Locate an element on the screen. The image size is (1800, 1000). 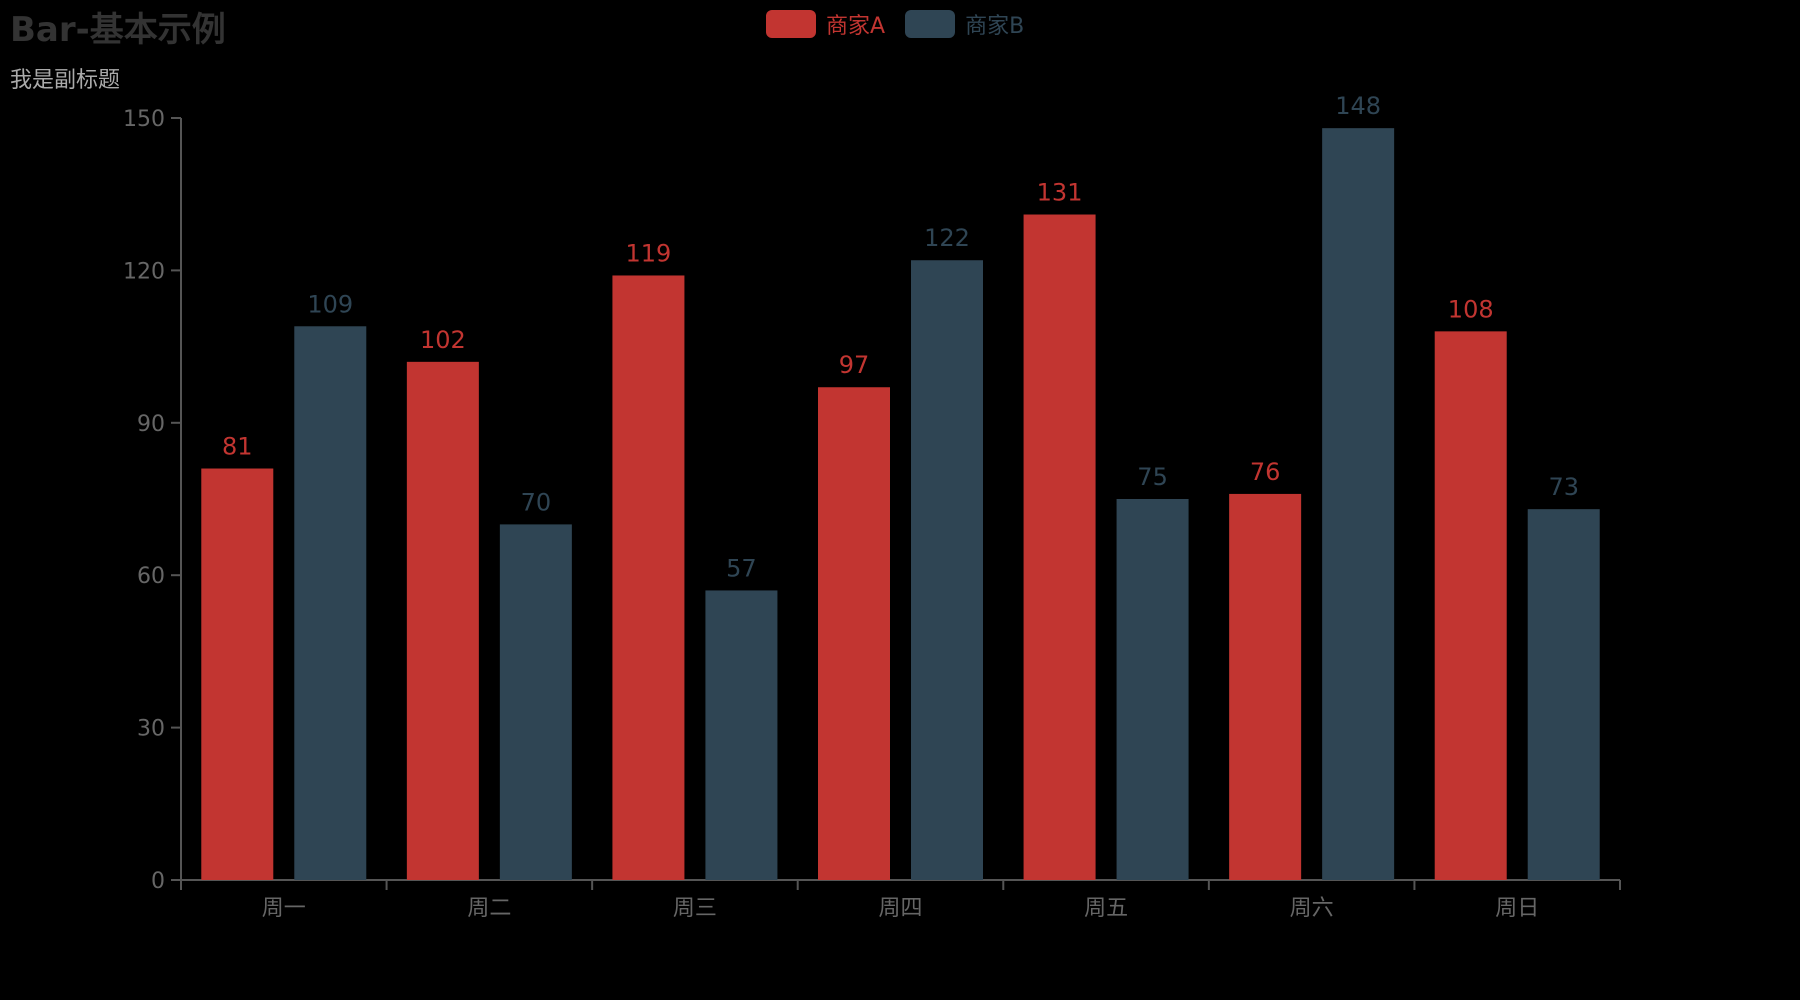
legend-swatch-a is located at coordinates (791, 24).